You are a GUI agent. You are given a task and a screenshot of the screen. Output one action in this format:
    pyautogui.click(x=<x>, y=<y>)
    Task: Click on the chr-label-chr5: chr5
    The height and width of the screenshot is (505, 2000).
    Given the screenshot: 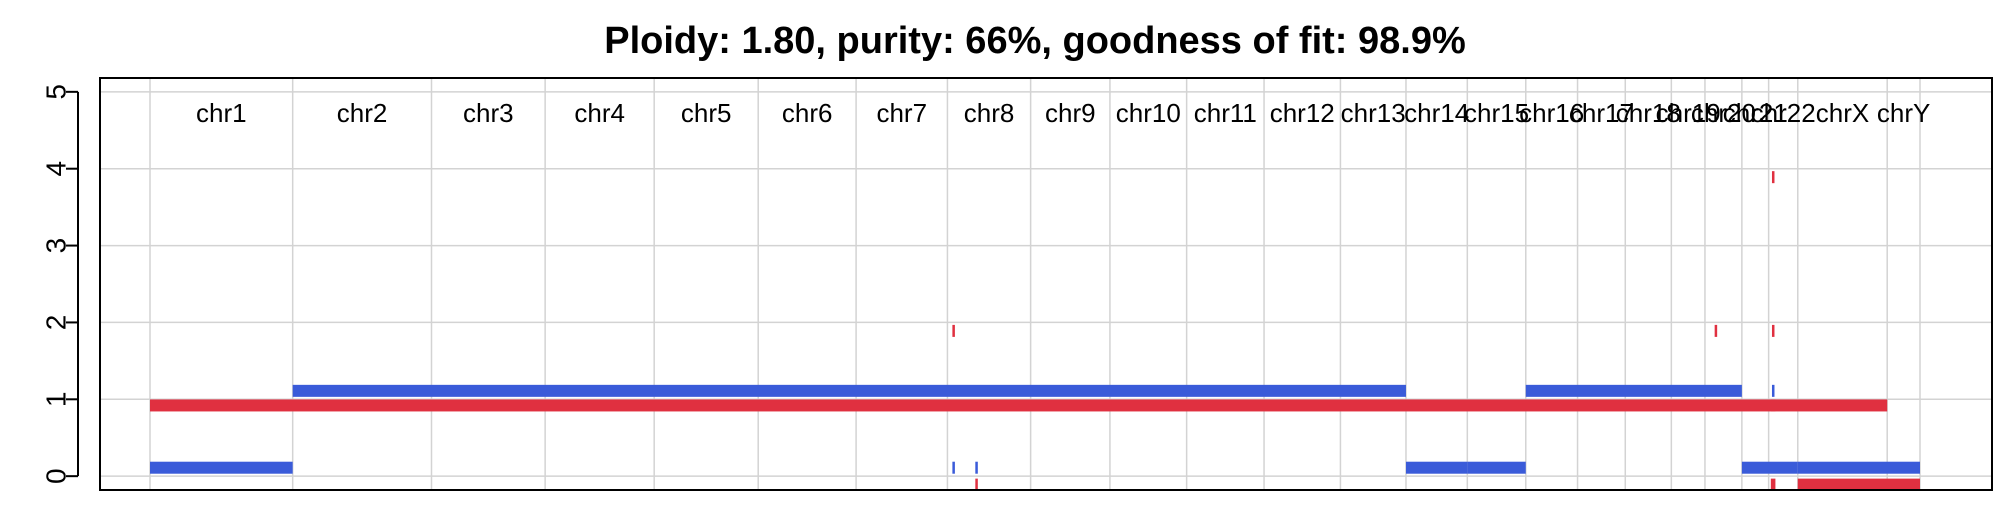 What is the action you would take?
    pyautogui.click(x=706, y=113)
    